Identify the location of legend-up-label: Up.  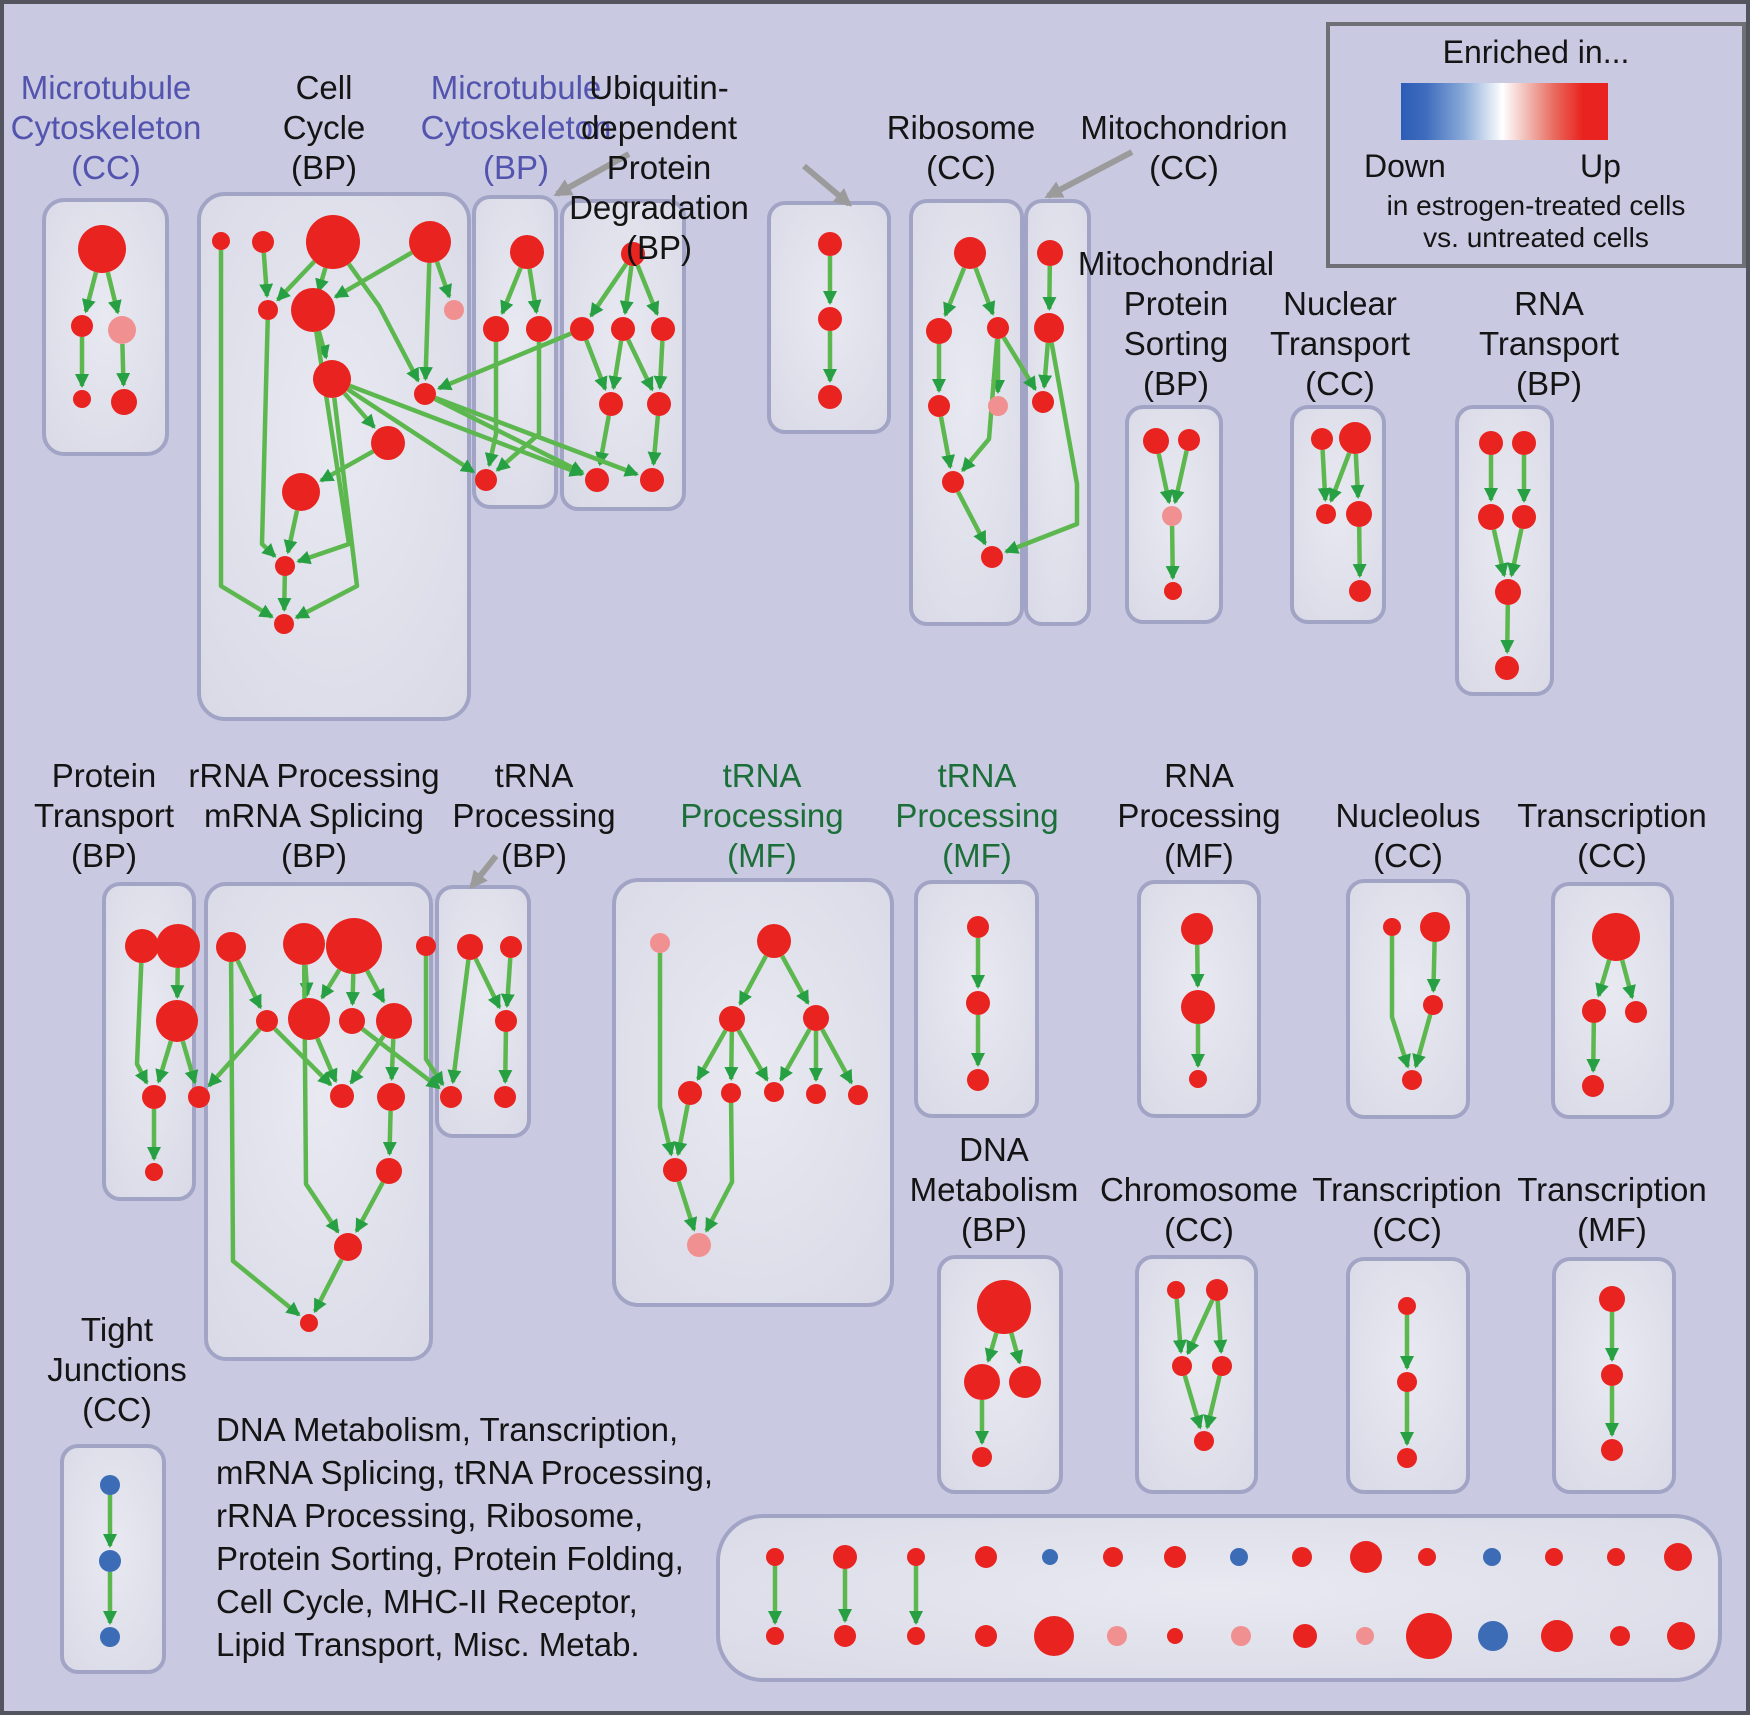
(1600, 166).